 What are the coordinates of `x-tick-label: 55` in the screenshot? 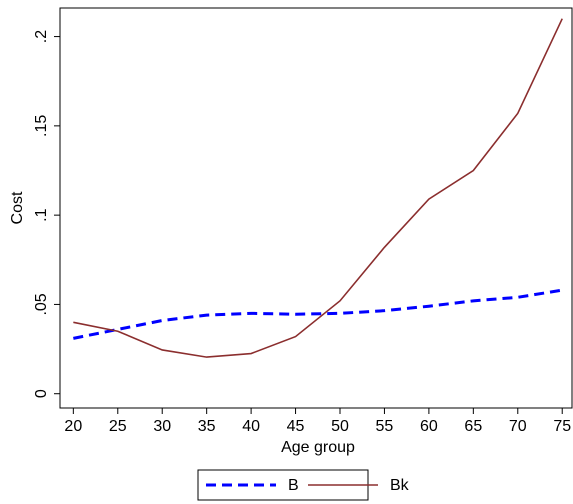 It's located at (385, 426).